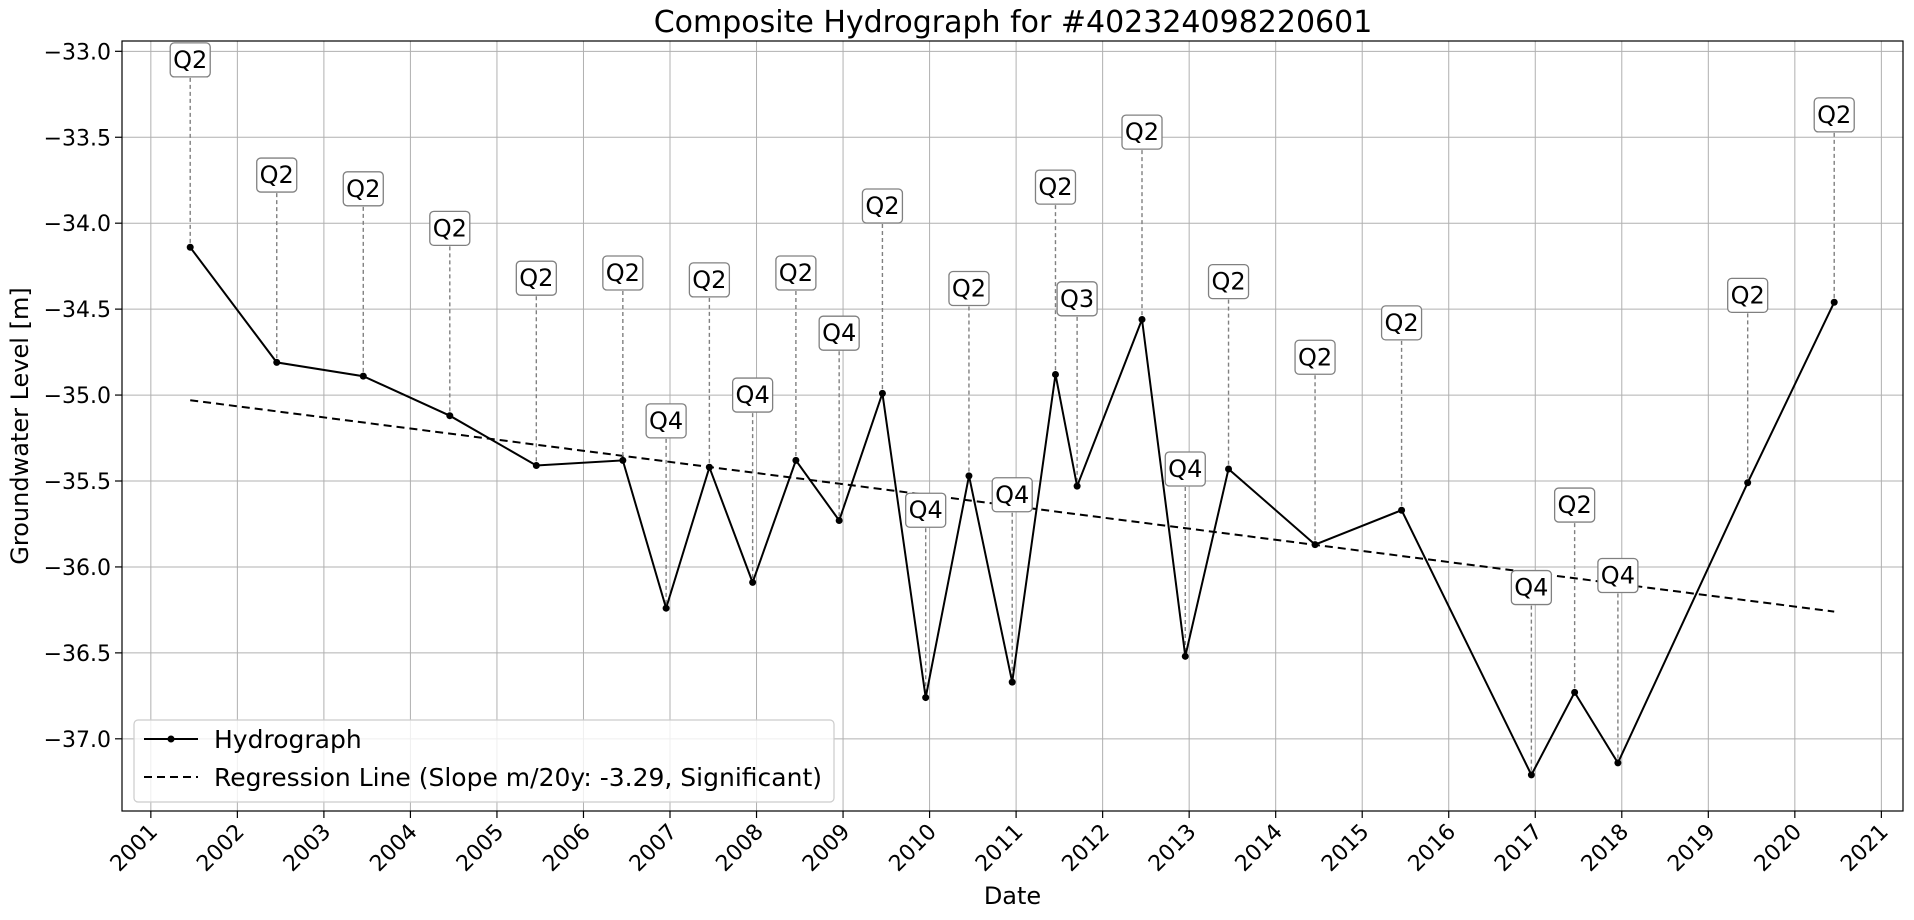 The image size is (1914, 920). I want to click on quarter-annotation: Q3, so click(1077, 299).